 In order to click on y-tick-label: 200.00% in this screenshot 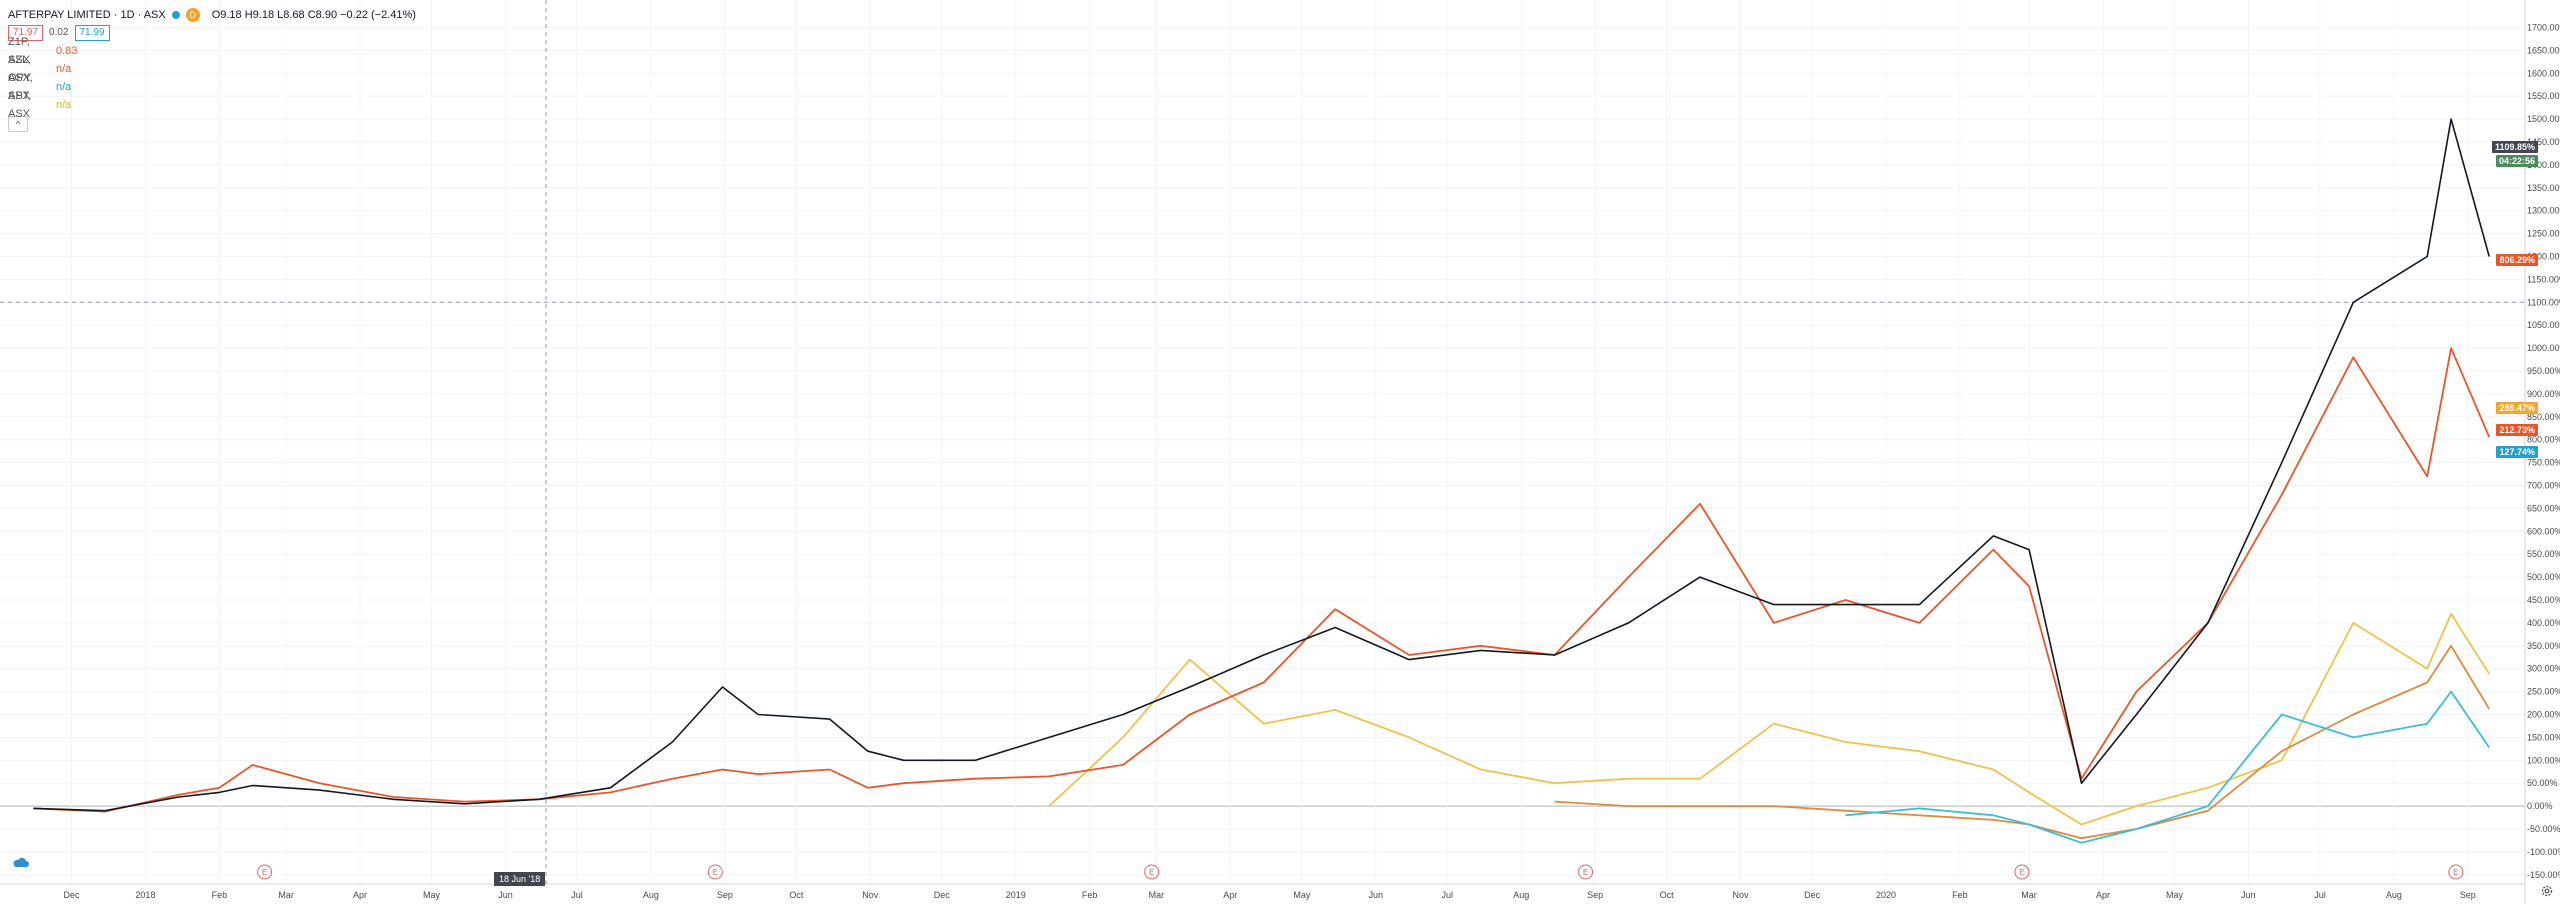, I will do `click(2543, 715)`.